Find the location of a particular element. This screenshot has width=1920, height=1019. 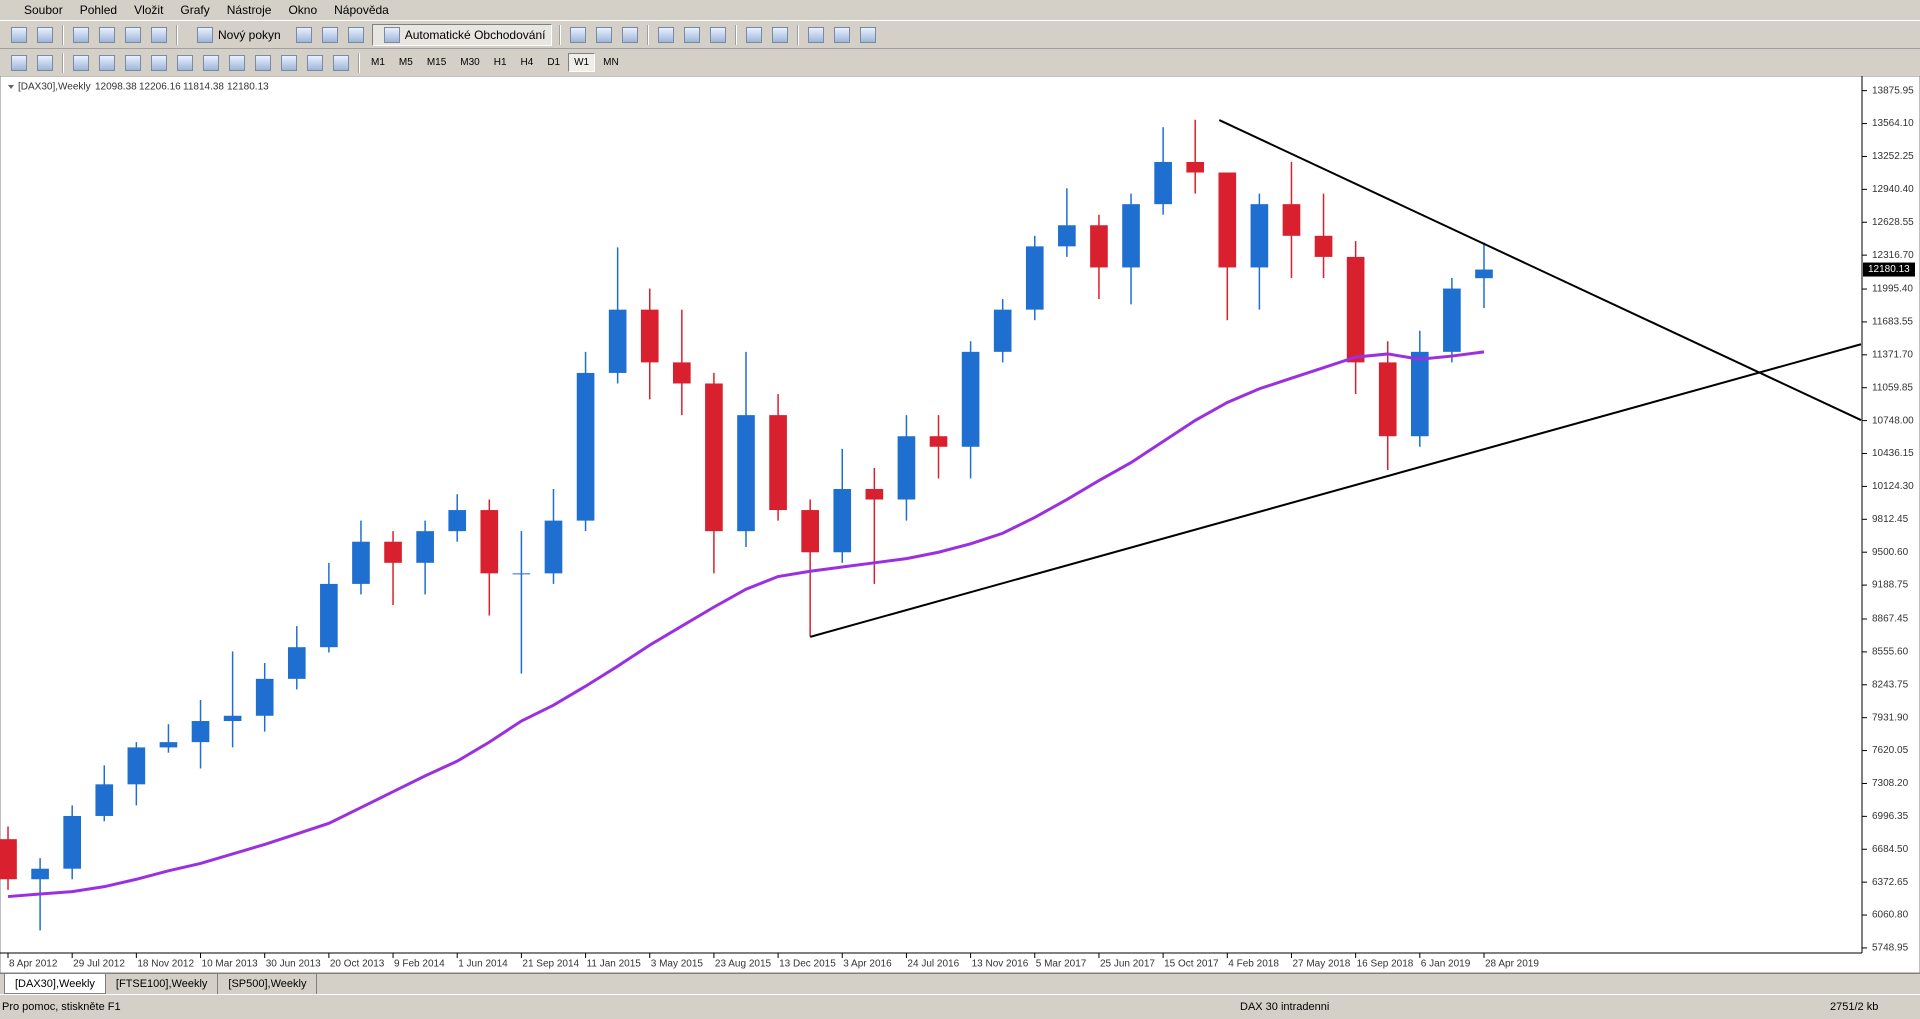

x-tick-label: 23 Aug 2015 is located at coordinates (743, 964).